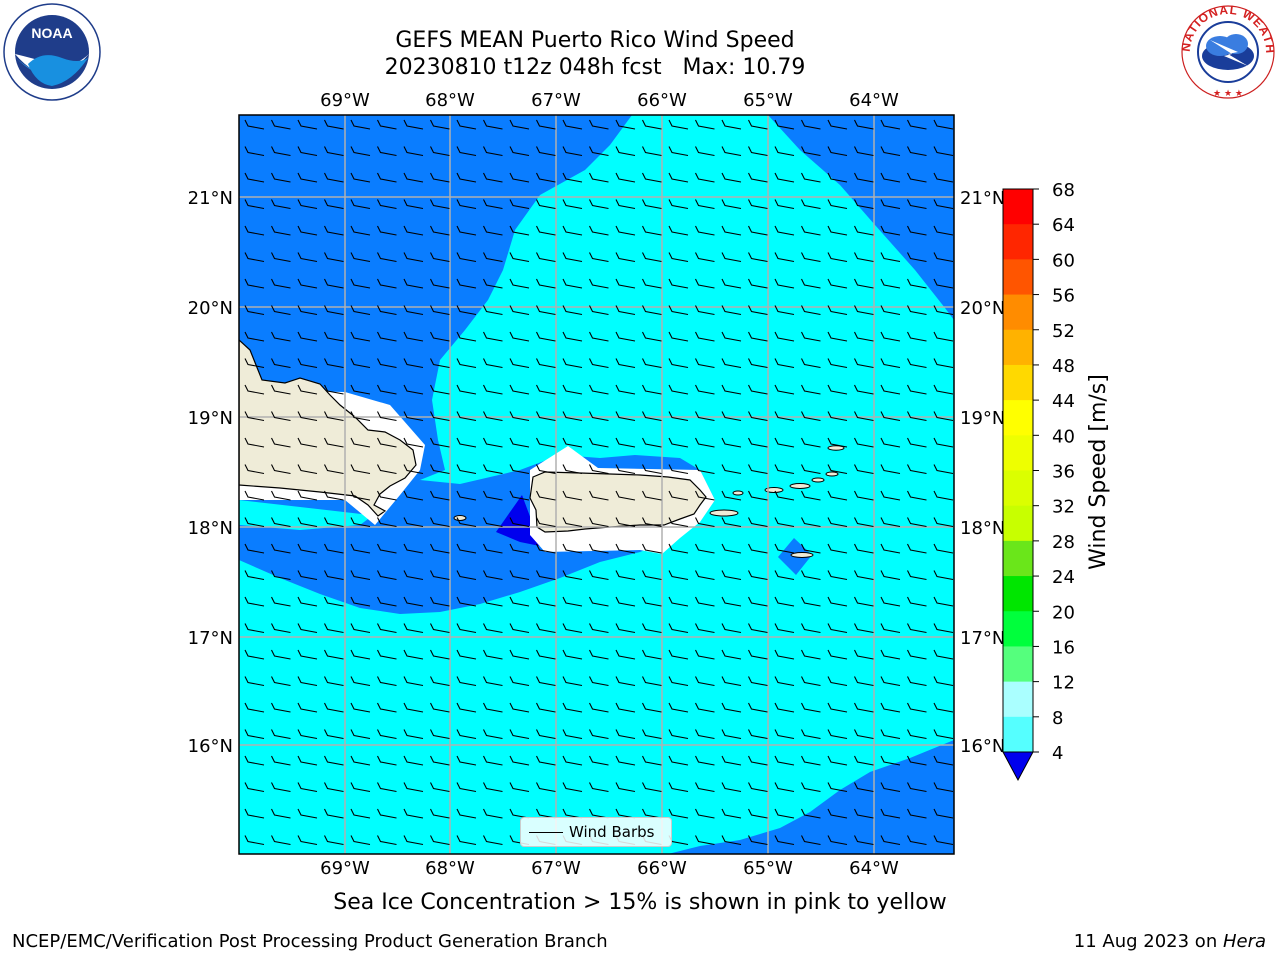 The image size is (1280, 960). What do you see at coordinates (982, 308) in the screenshot?
I see `lat-label-right: 20°N` at bounding box center [982, 308].